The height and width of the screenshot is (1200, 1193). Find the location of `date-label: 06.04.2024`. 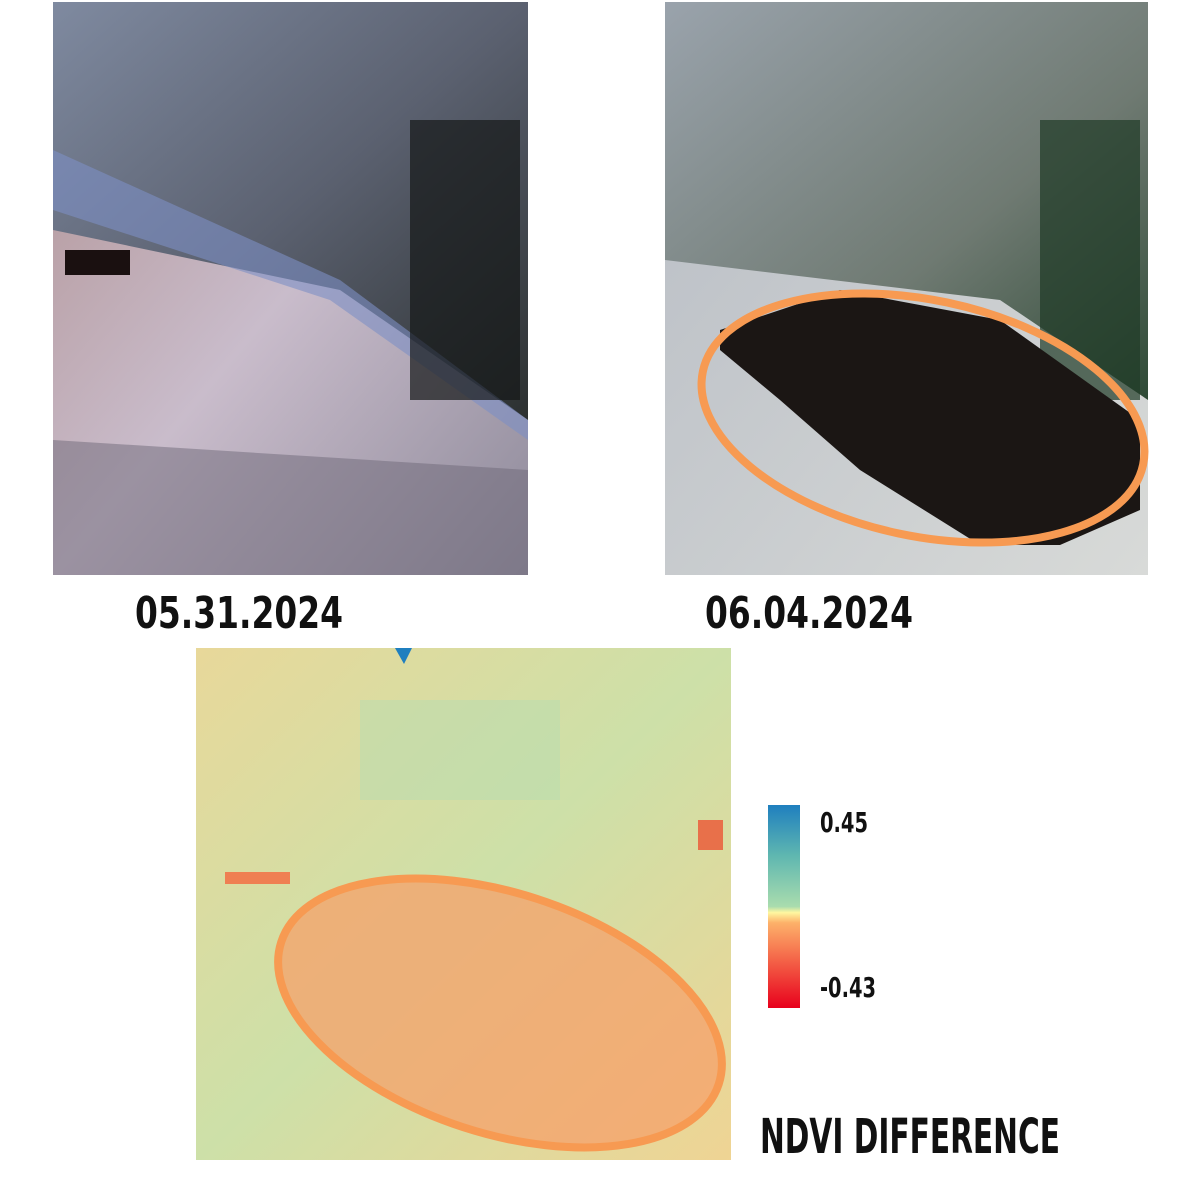

date-label: 06.04.2024 is located at coordinates (809, 613).